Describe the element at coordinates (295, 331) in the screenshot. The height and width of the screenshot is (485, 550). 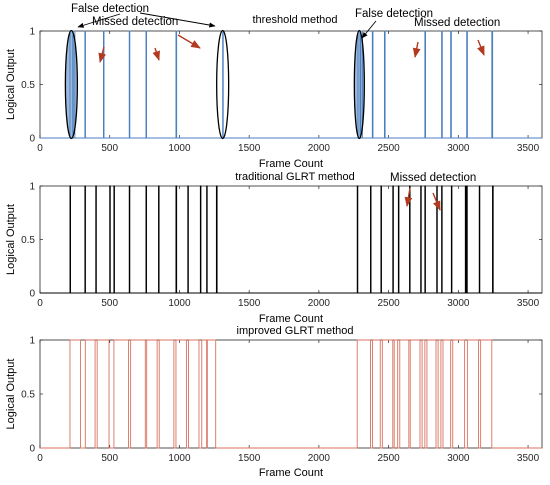
I see `chart-title: improved GLRT method` at that location.